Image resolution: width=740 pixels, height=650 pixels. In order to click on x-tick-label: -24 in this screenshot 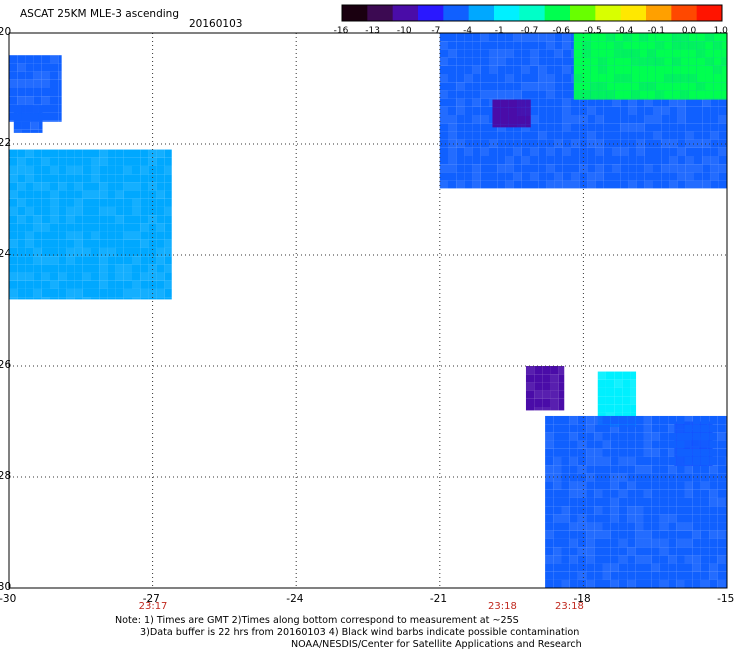, I will do `click(295, 599)`.